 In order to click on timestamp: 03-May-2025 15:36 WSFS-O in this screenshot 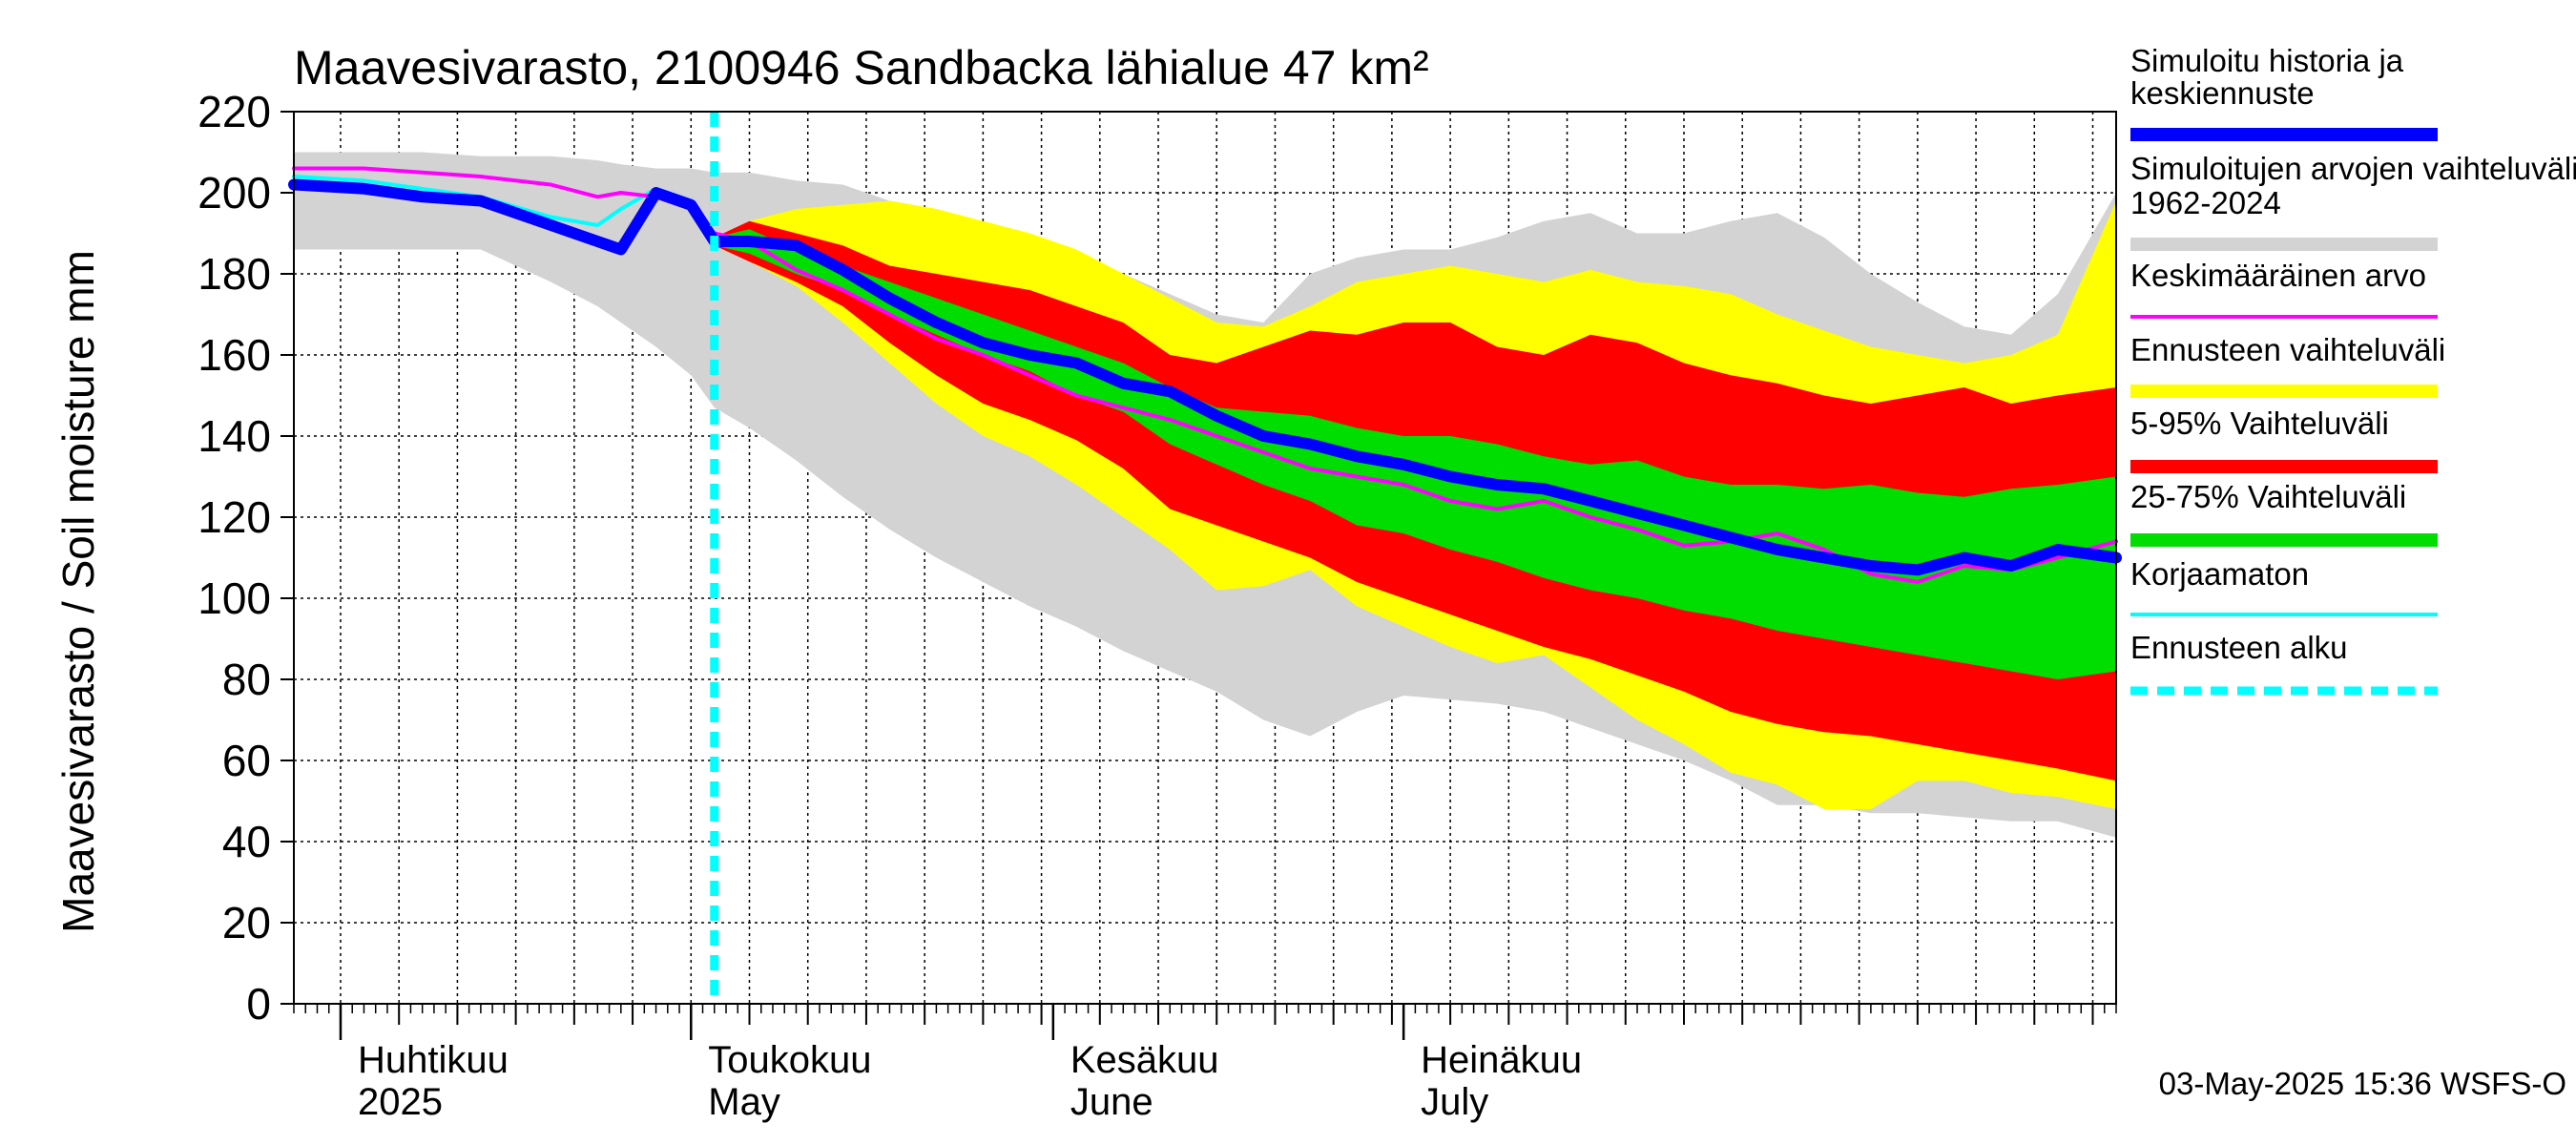, I will do `click(2362, 1083)`.